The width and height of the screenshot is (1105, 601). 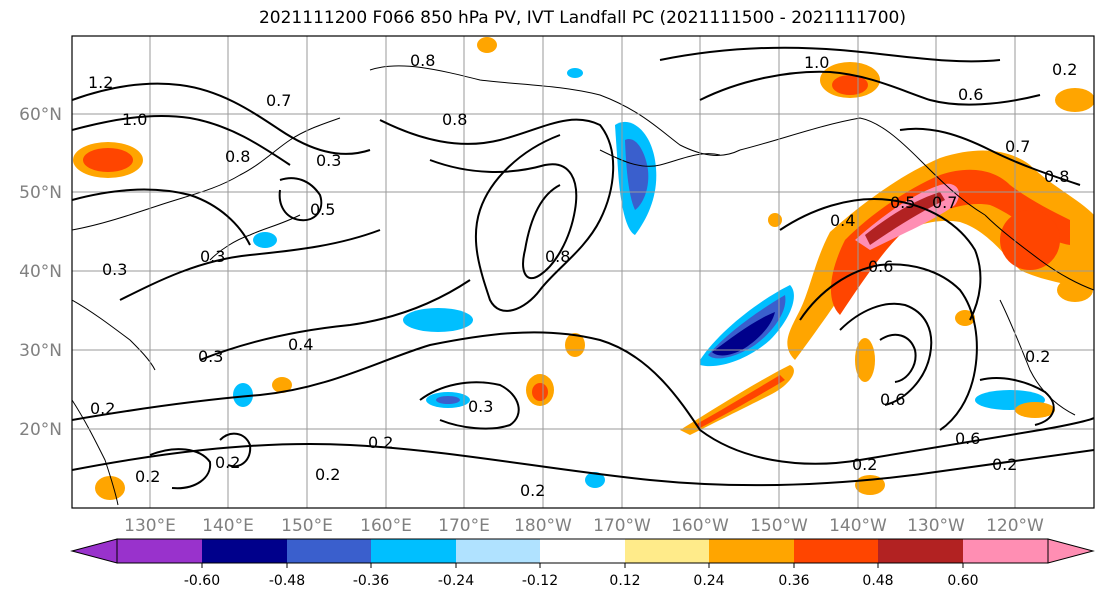 I want to click on colorbar-tick-label: 0.48, so click(x=877, y=581).